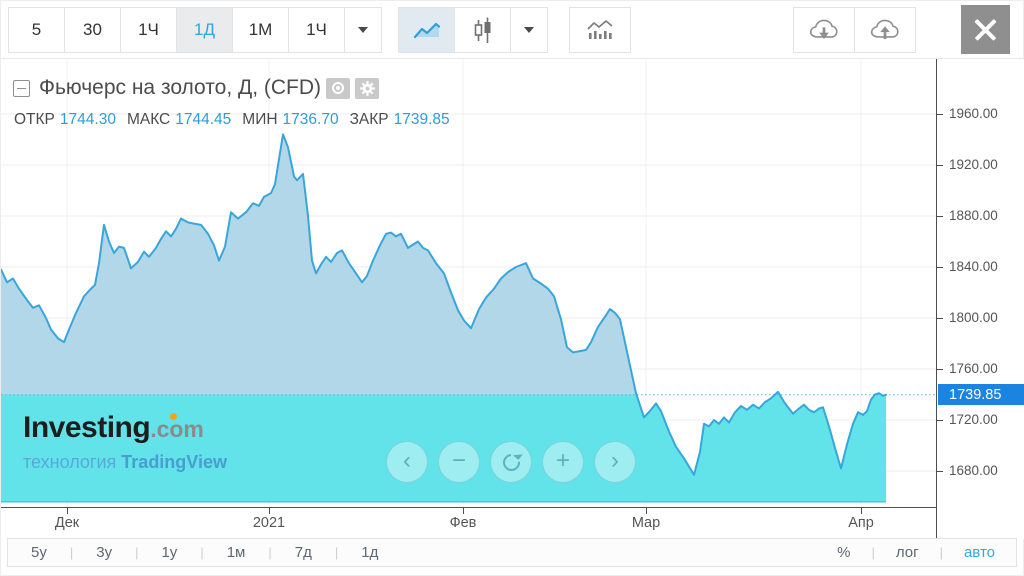 This screenshot has width=1024, height=576. I want to click on interval-button-5: 5, so click(36, 30).